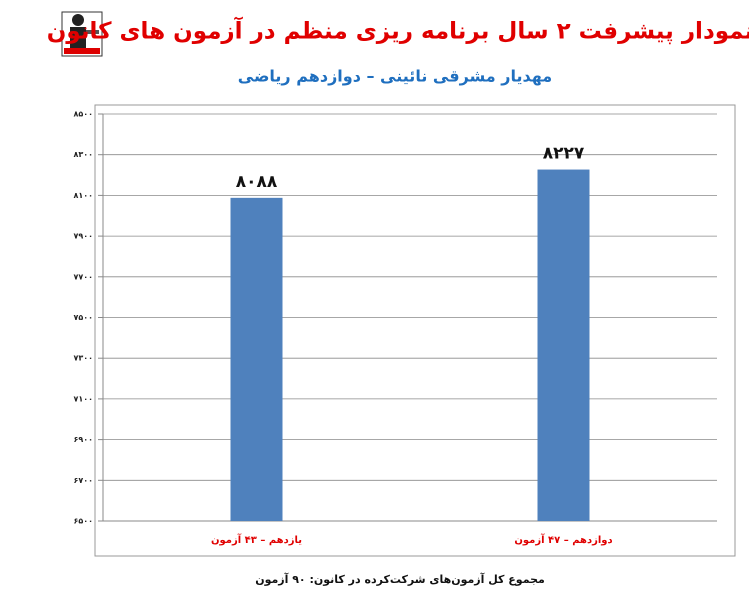  I want to click on y-tick-label: ۶۹۰۰, so click(83, 439).